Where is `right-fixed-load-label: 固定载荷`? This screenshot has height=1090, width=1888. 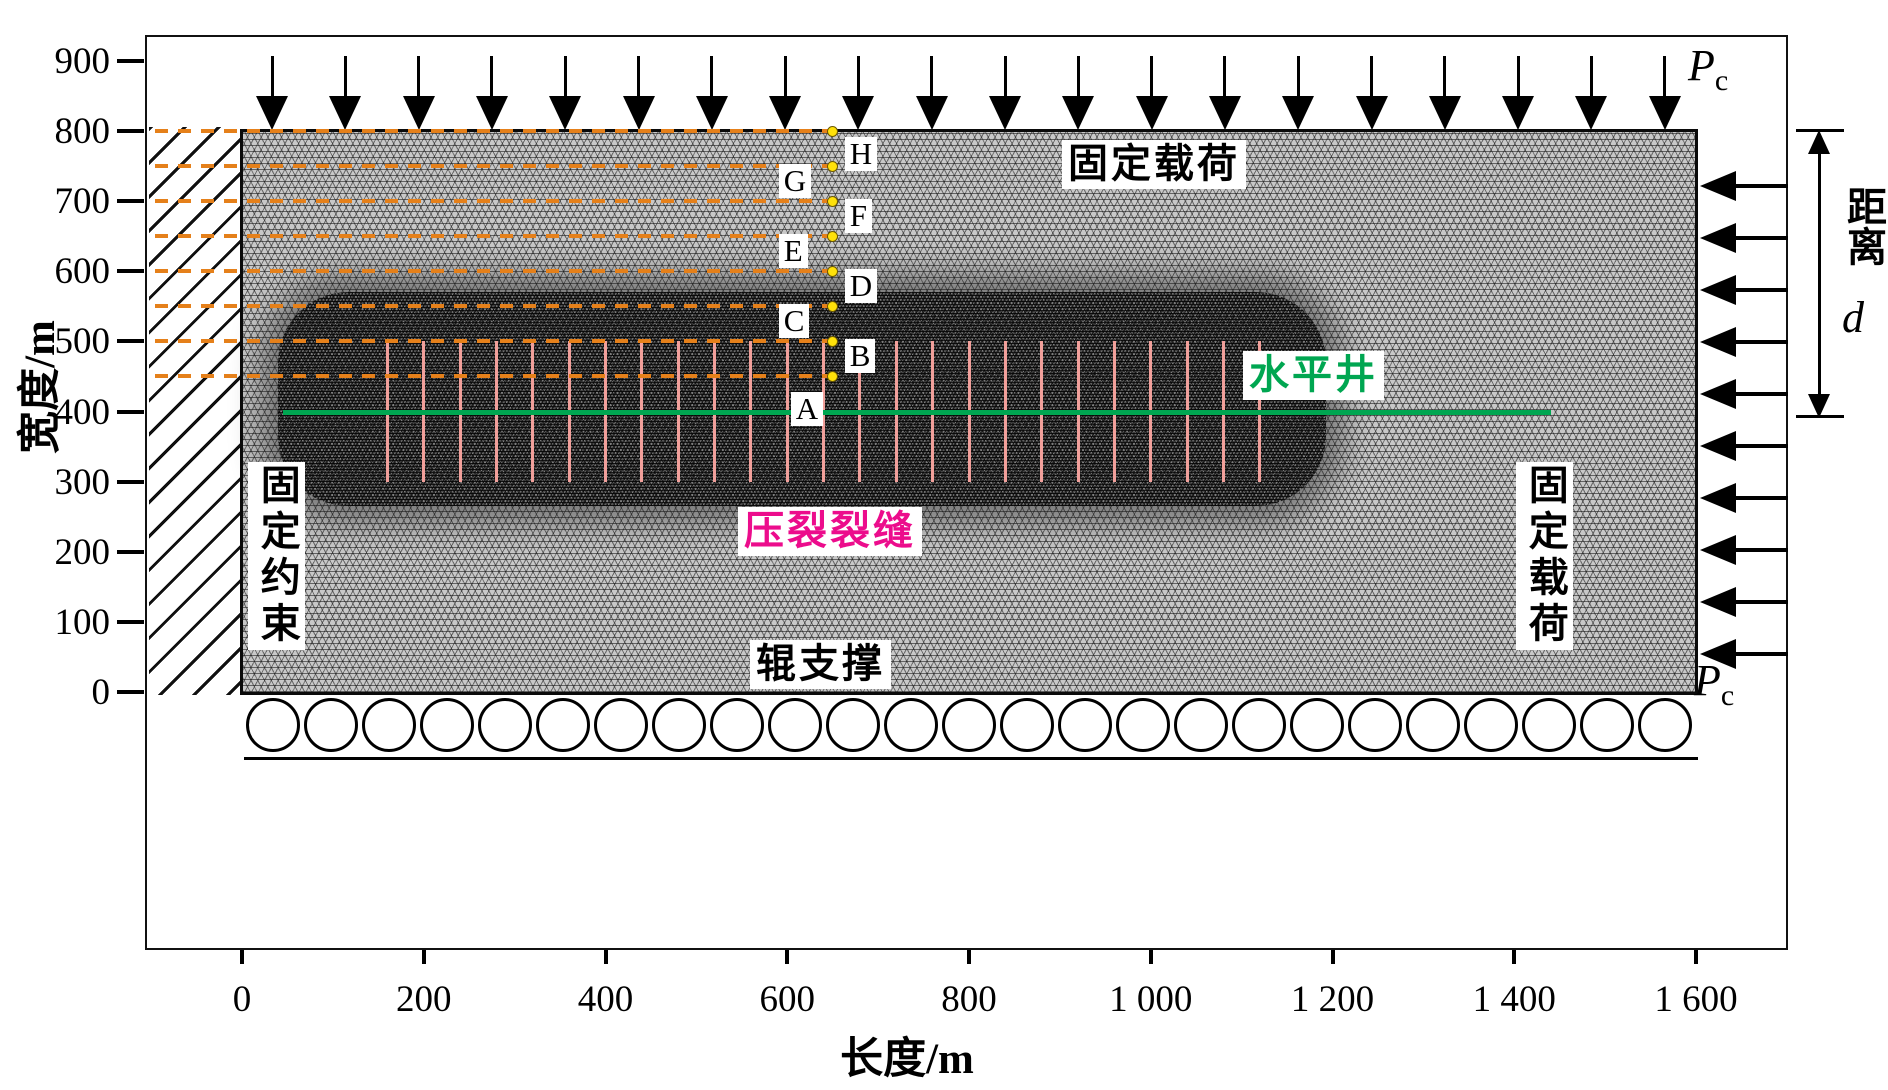 right-fixed-load-label: 固定载荷 is located at coordinates (1544, 556).